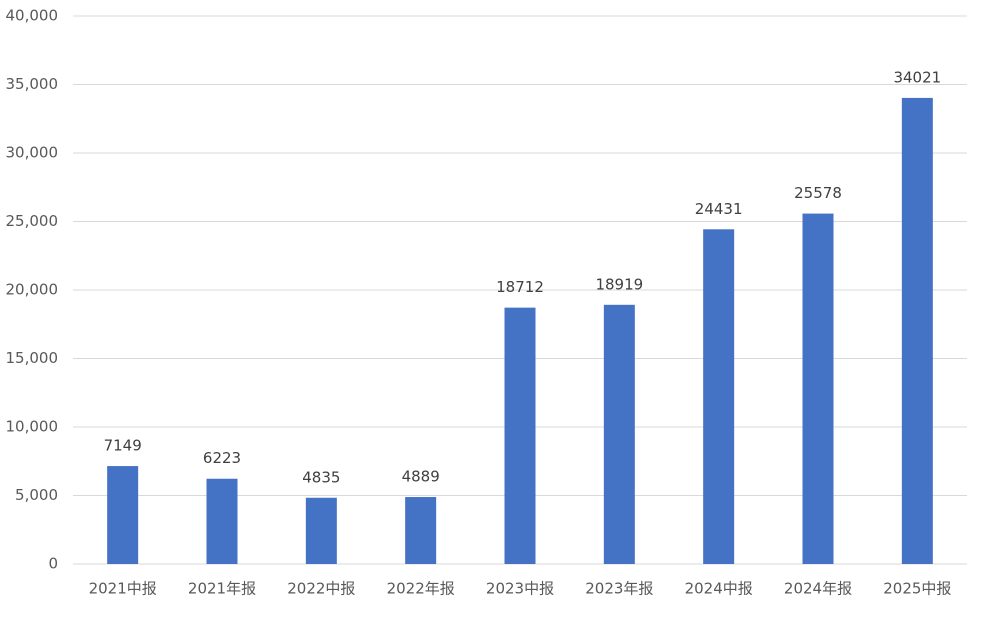 The image size is (981, 620). Describe the element at coordinates (32, 290) in the screenshot. I see `y-tick-label: 20,000` at that location.